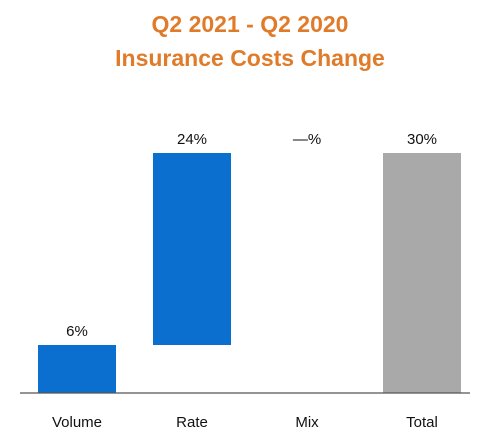 The width and height of the screenshot is (500, 448). Describe the element at coordinates (422, 139) in the screenshot. I see `data-label-total: 30%` at that location.